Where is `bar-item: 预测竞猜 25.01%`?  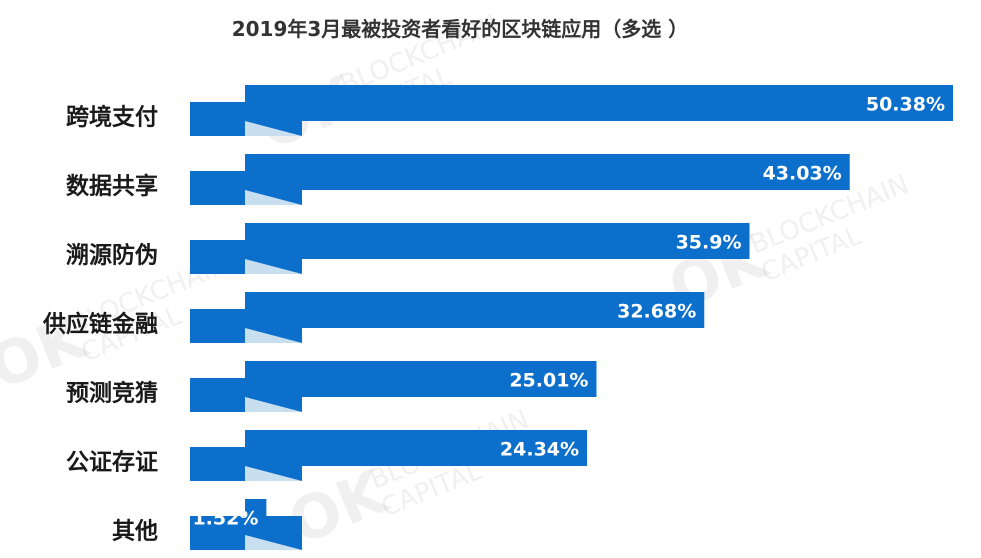
bar-item: 预测竞猜 25.01% is located at coordinates (331, 386).